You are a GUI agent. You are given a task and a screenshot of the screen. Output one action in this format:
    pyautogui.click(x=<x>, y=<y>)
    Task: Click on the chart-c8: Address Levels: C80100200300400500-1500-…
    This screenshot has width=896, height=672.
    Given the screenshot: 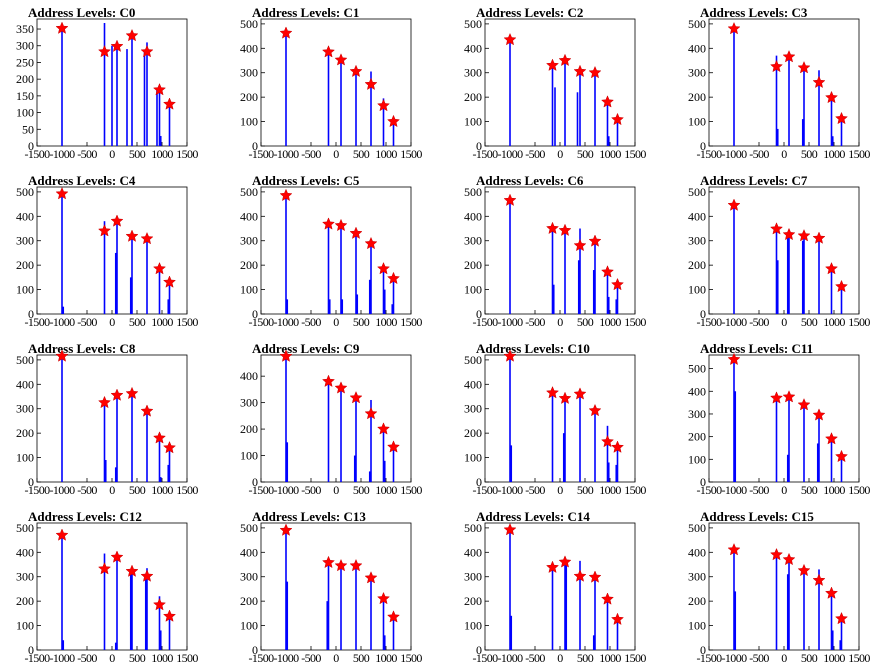 What is the action you would take?
    pyautogui.click(x=107, y=419)
    